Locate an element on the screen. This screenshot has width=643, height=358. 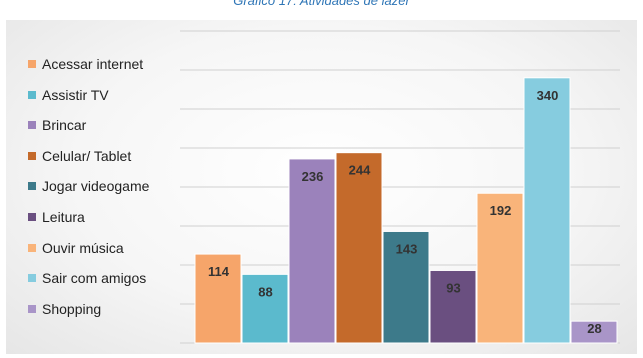
legend-item-4: Celular/ Tablet is located at coordinates (79, 156).